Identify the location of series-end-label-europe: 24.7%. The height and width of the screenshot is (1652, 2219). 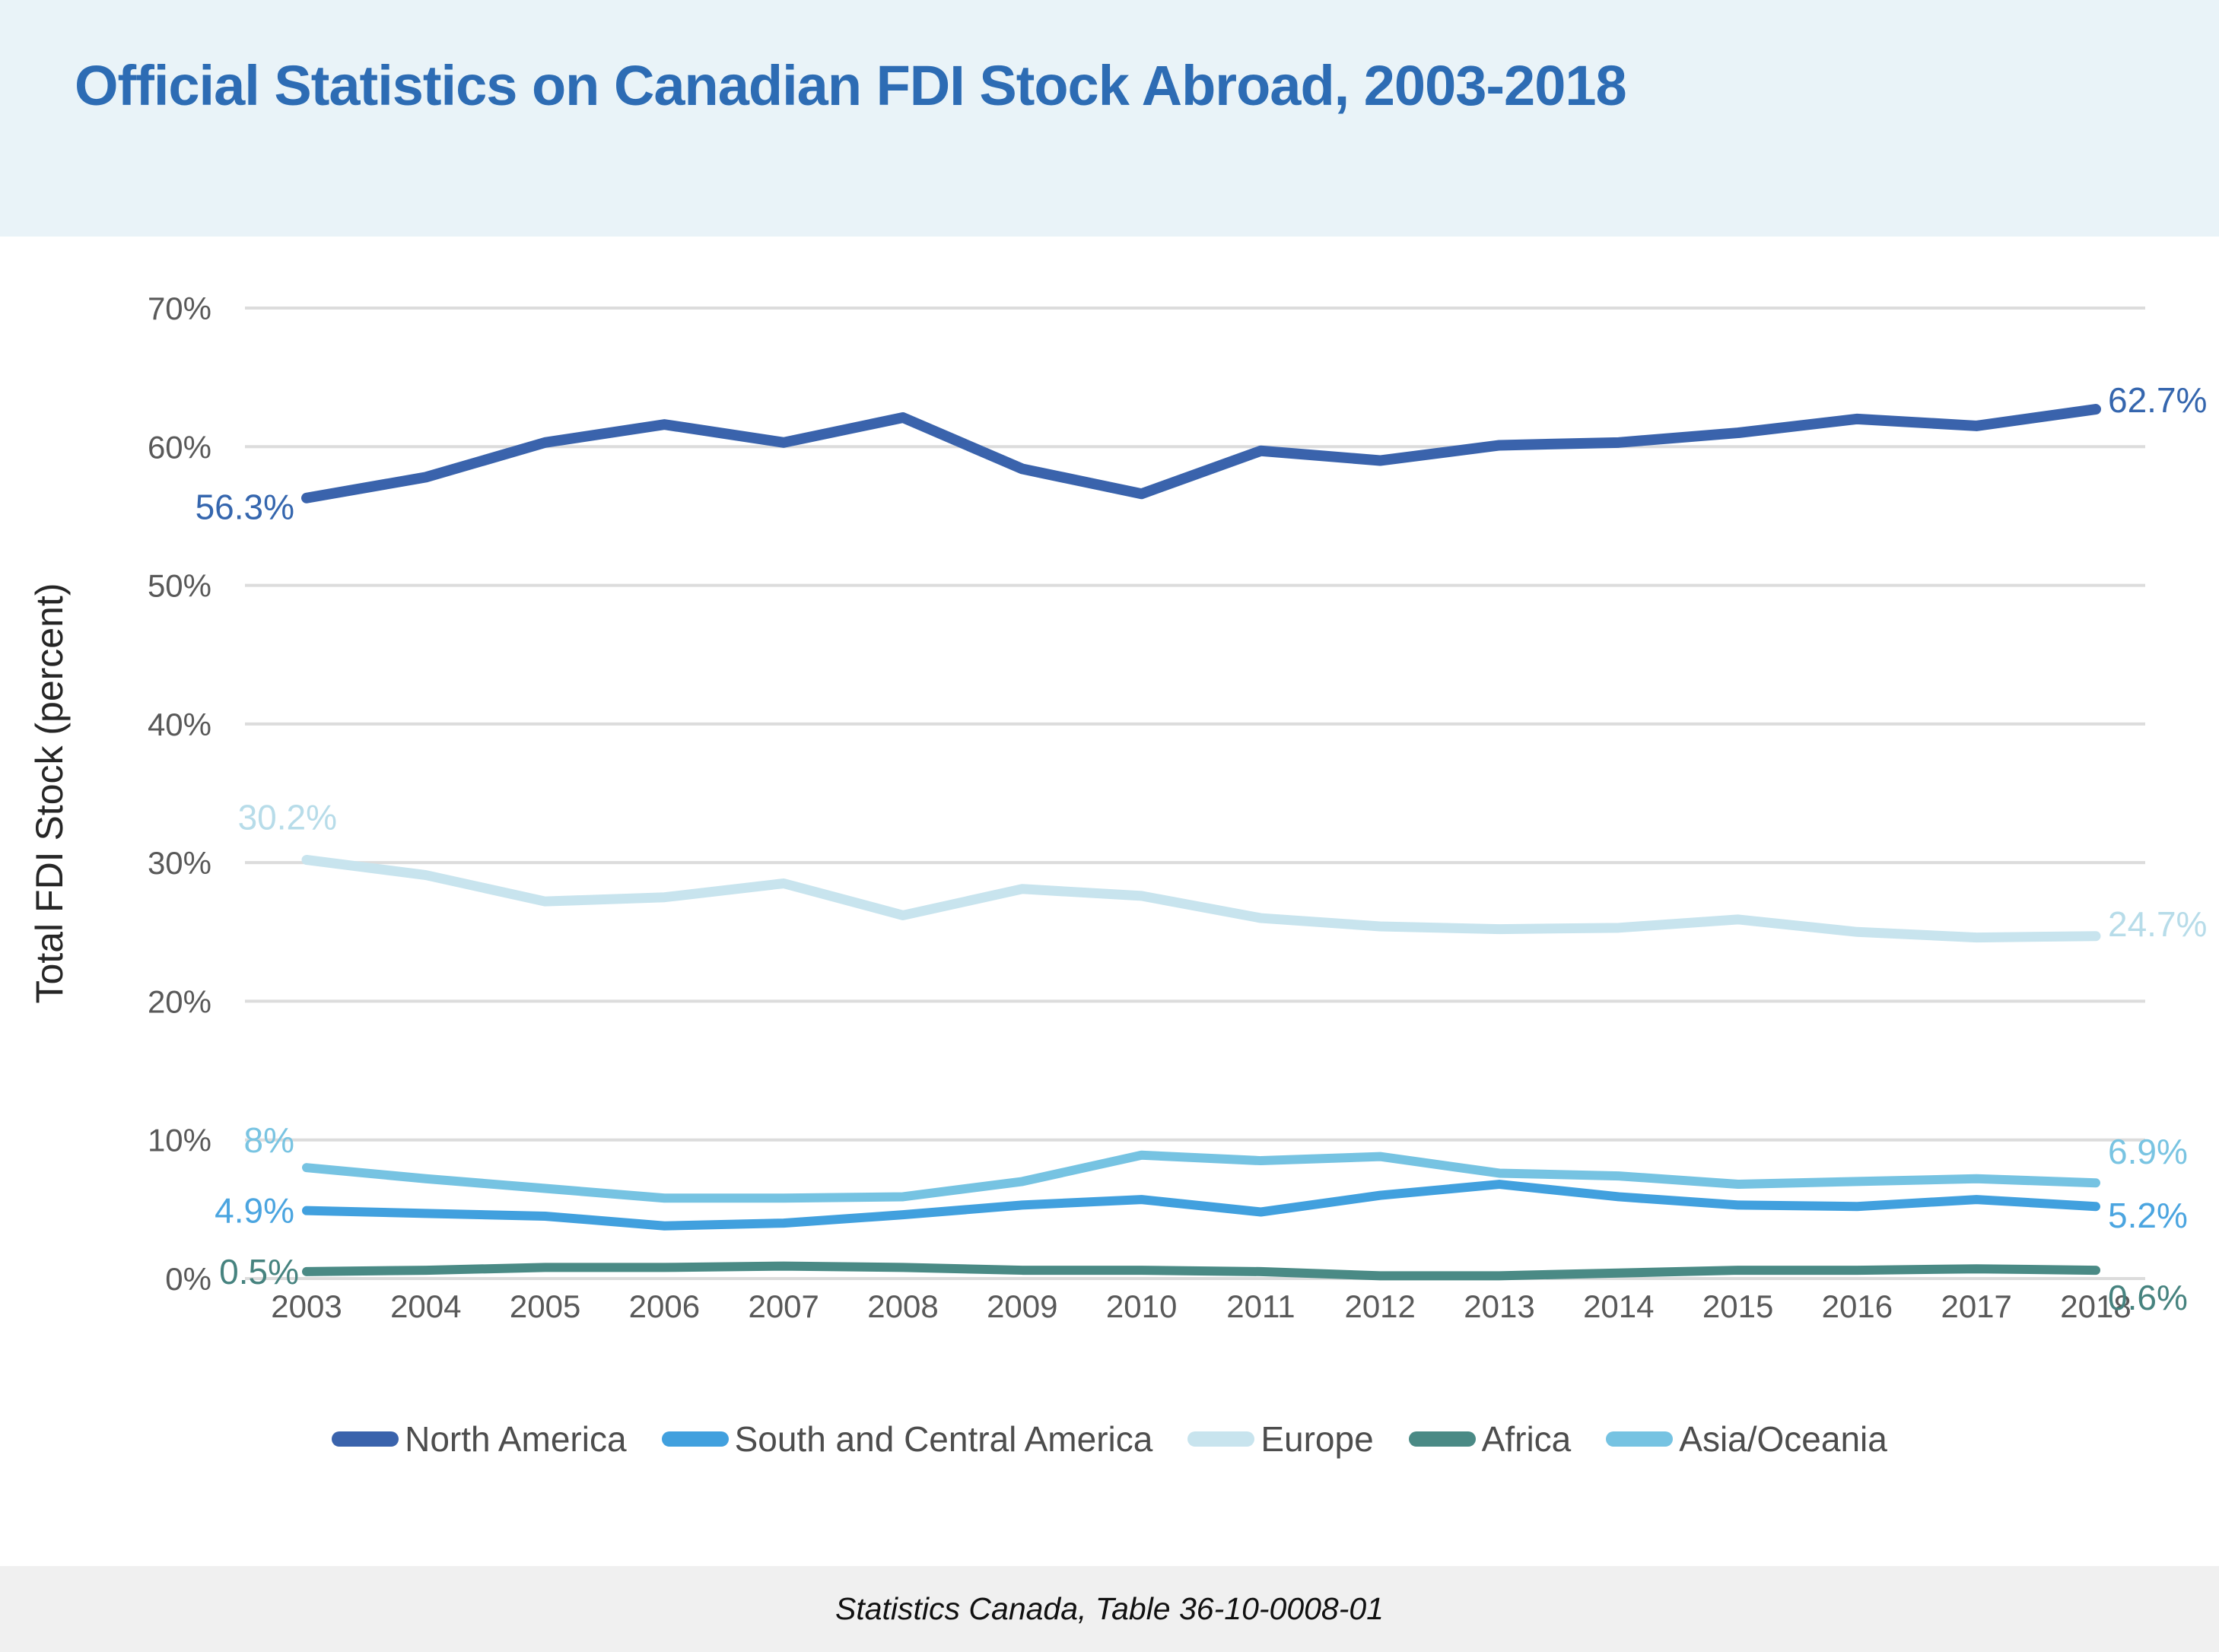
(2158, 924).